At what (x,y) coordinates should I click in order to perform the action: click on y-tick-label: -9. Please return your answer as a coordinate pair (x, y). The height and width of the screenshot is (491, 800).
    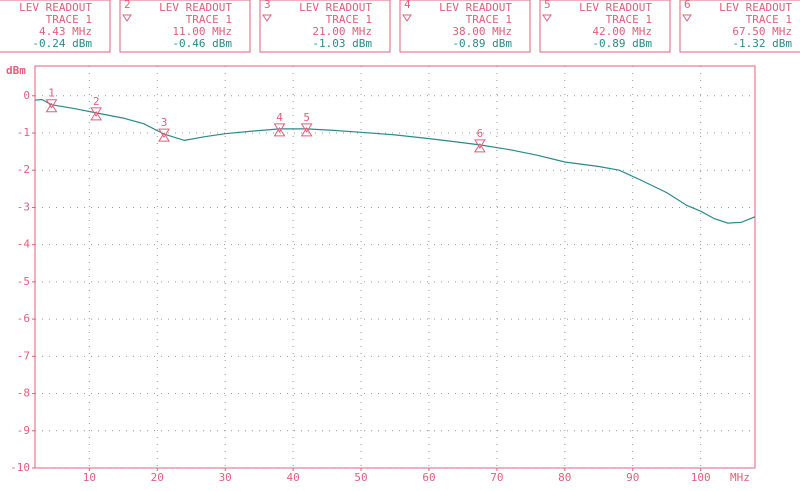
    Looking at the image, I should click on (23, 430).